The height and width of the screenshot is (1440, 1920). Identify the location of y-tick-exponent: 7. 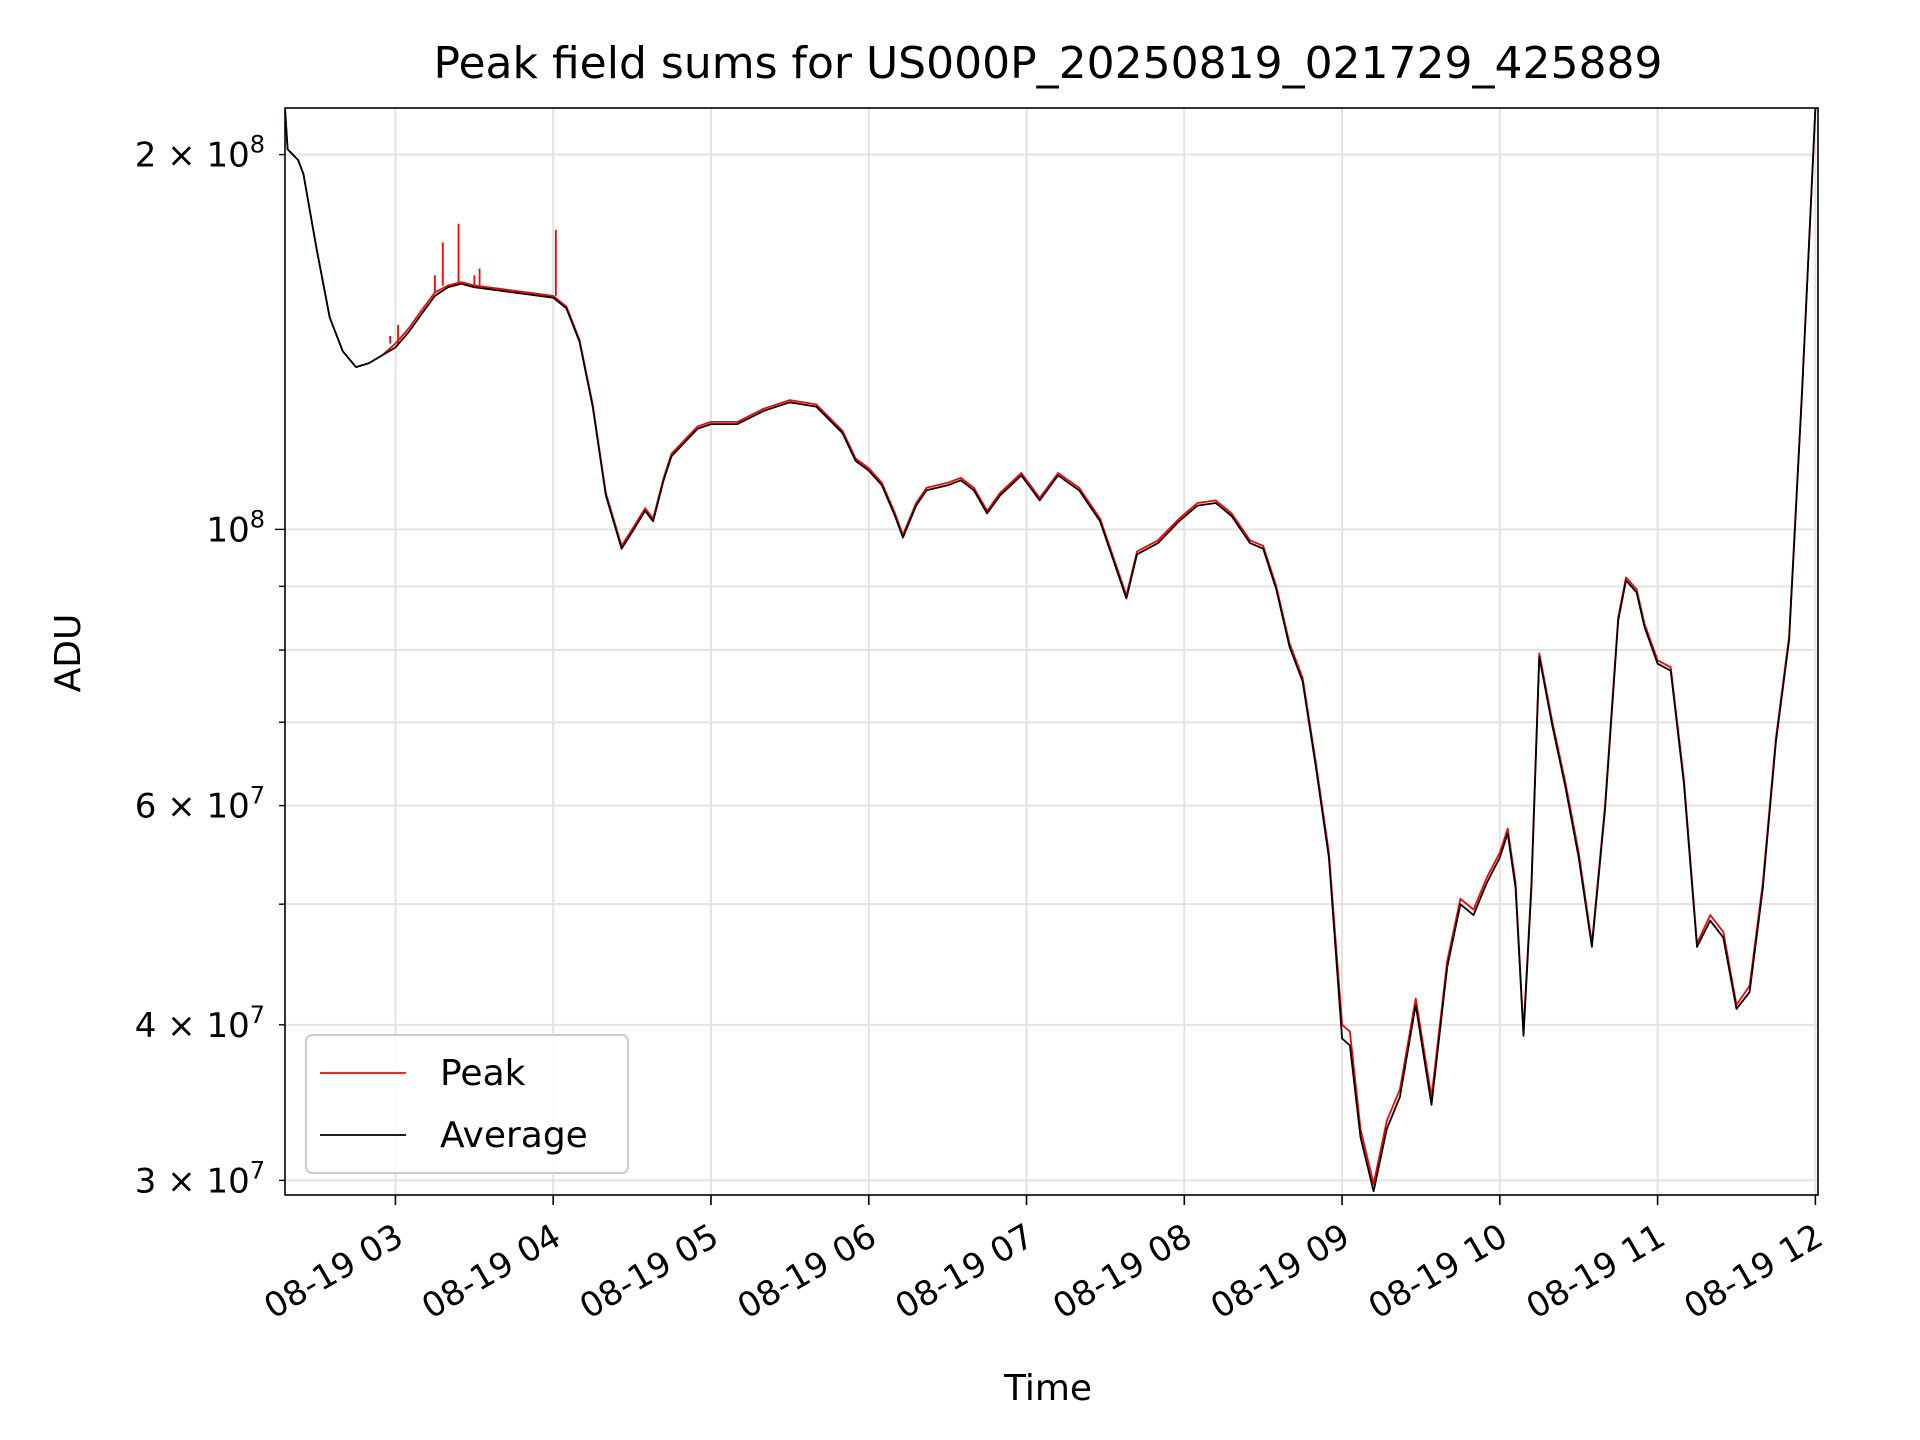
(257, 796).